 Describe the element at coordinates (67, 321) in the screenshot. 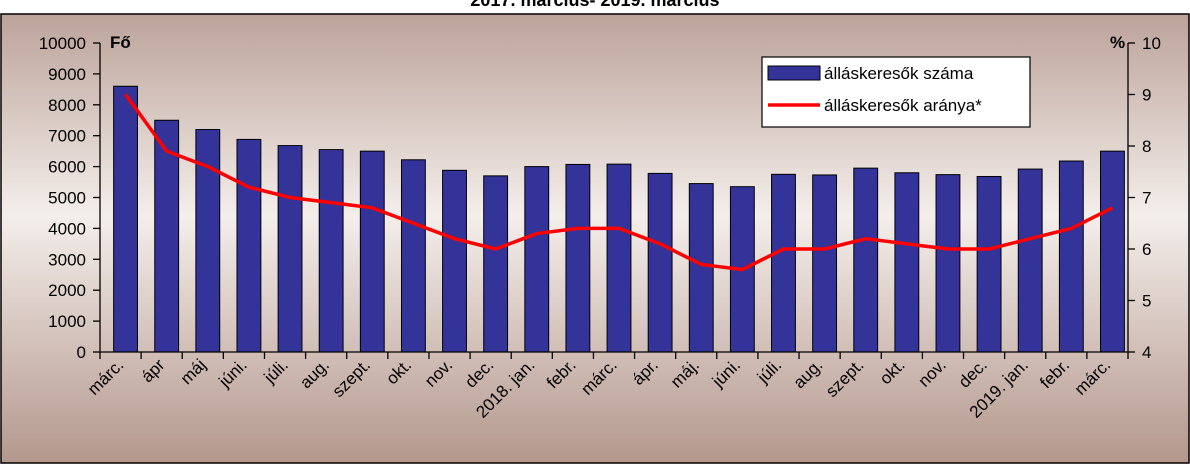

I see `y-tick-label: 1000` at that location.